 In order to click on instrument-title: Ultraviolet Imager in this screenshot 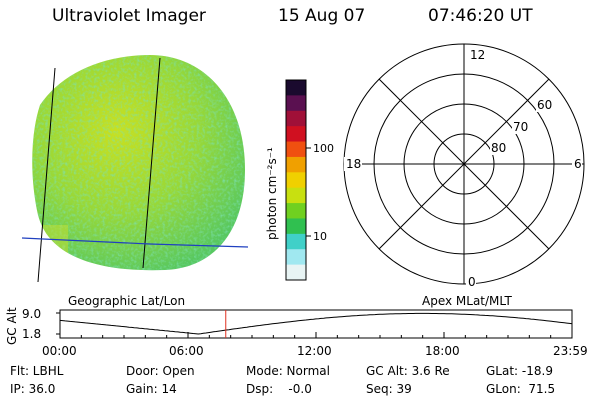, I will do `click(129, 16)`.